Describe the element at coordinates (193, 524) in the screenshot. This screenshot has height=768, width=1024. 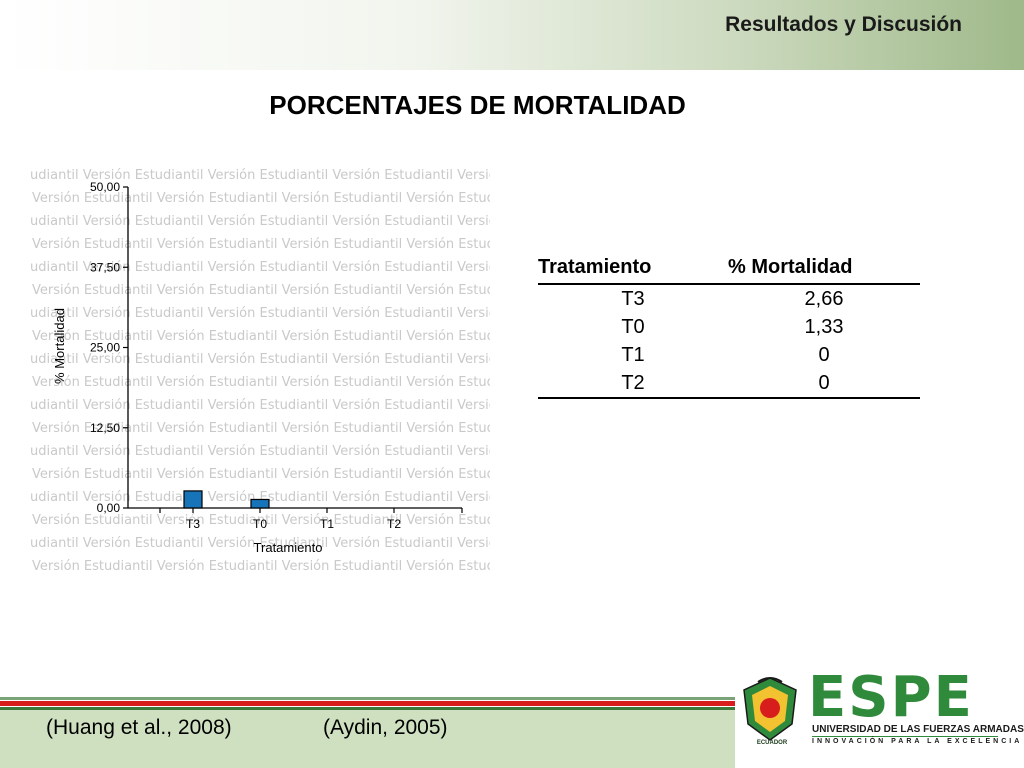
I see `x-tick-label: T3` at that location.